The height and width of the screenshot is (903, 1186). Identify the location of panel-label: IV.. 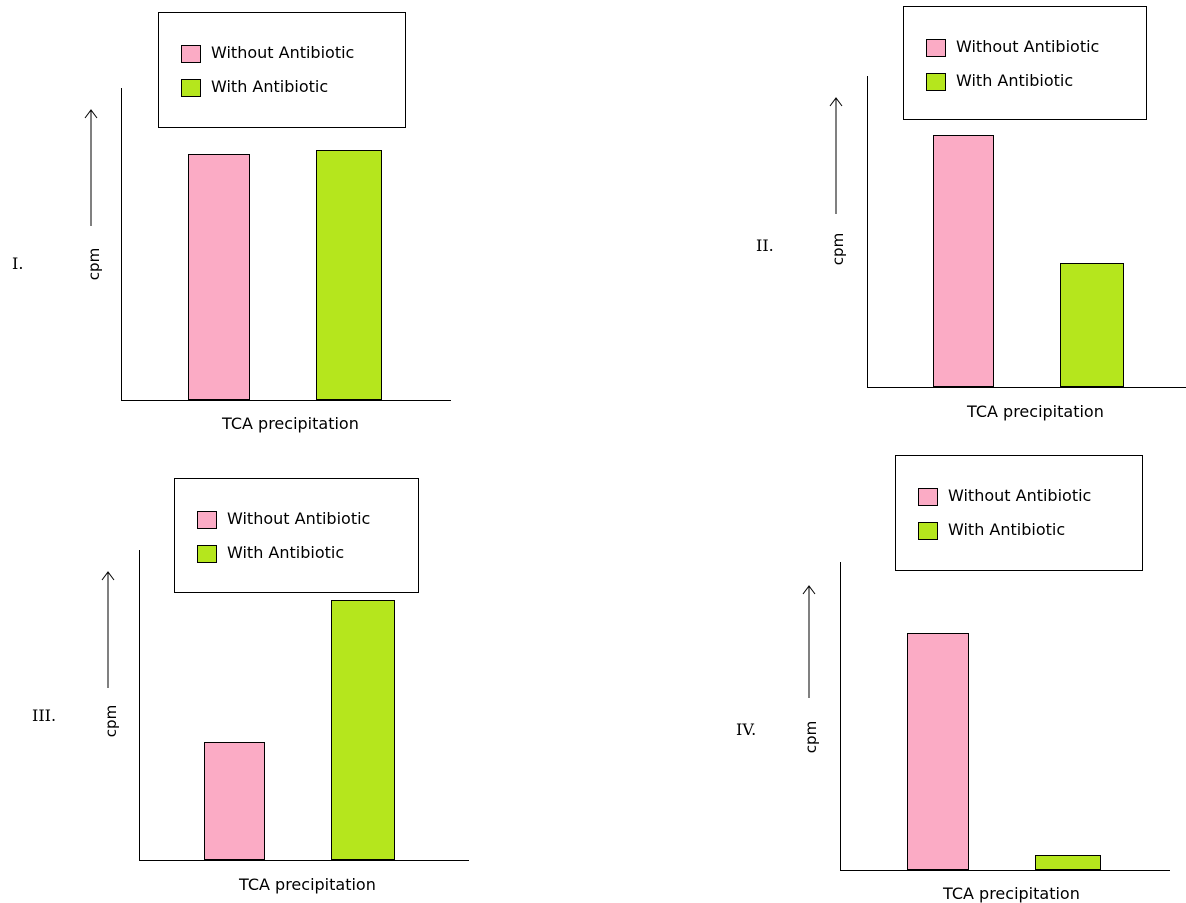
(746, 729).